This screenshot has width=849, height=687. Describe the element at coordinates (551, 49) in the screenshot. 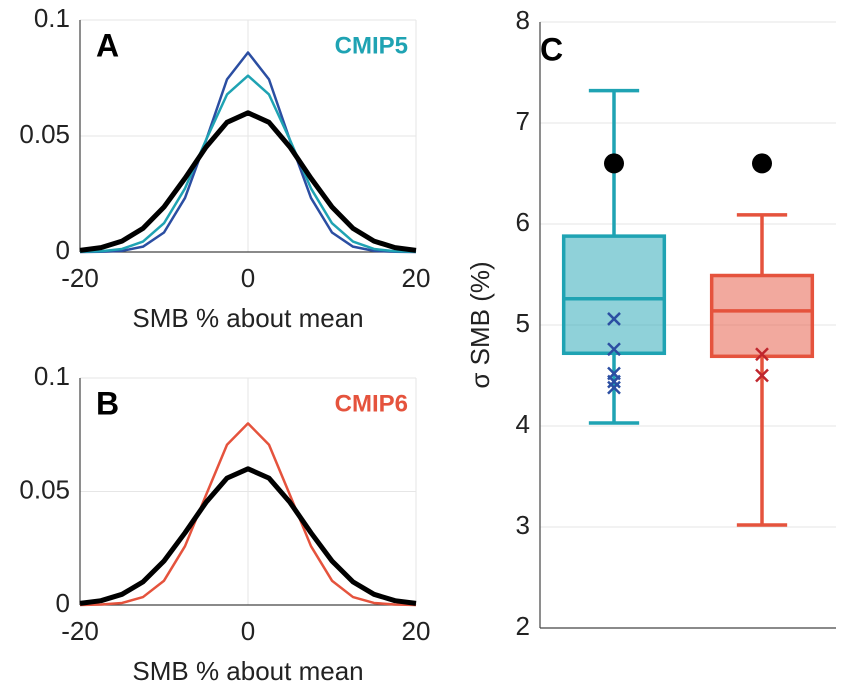

I see `panel-label: C` at that location.